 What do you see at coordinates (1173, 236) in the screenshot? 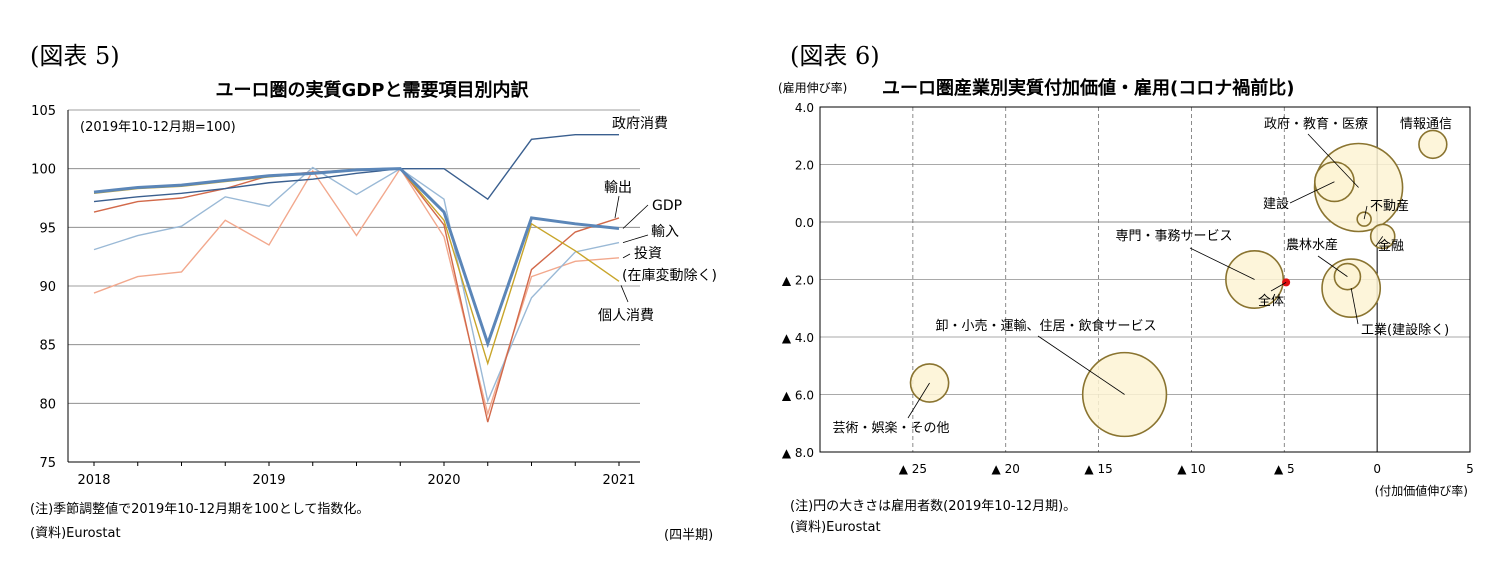
I see `chart2-label-professional: 専門・事務サービス` at bounding box center [1173, 236].